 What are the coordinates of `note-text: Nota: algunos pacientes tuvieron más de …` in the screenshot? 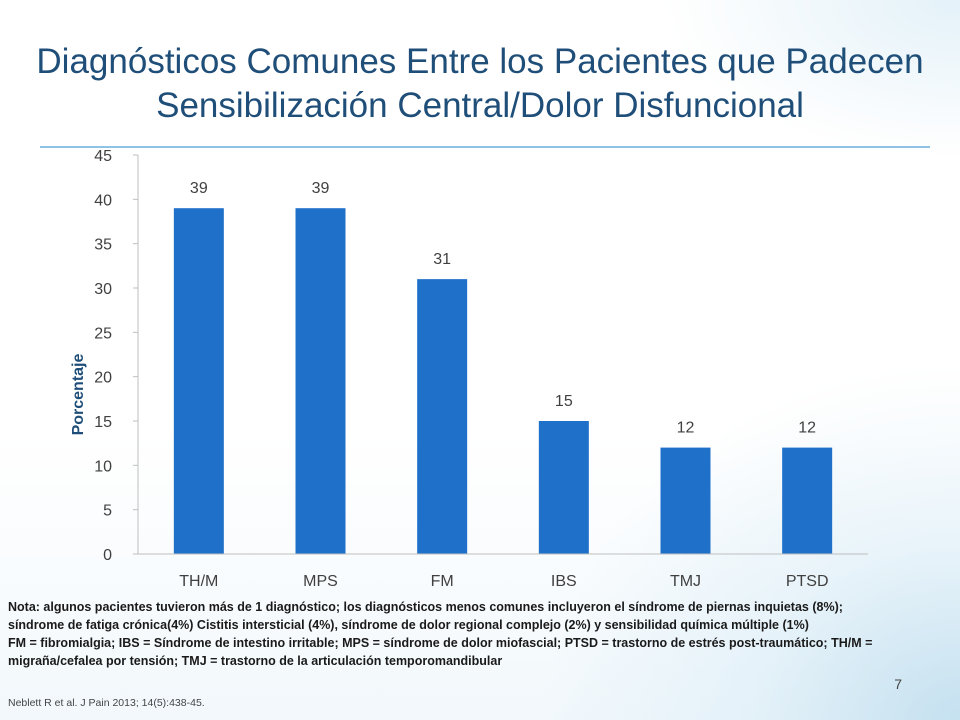 It's located at (425, 616).